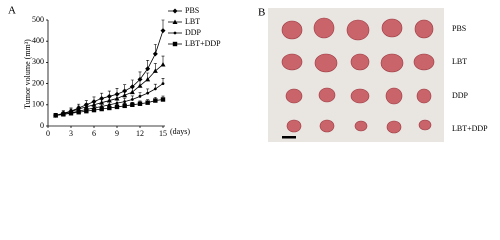  I want to click on row-label: DDP, so click(460, 95).